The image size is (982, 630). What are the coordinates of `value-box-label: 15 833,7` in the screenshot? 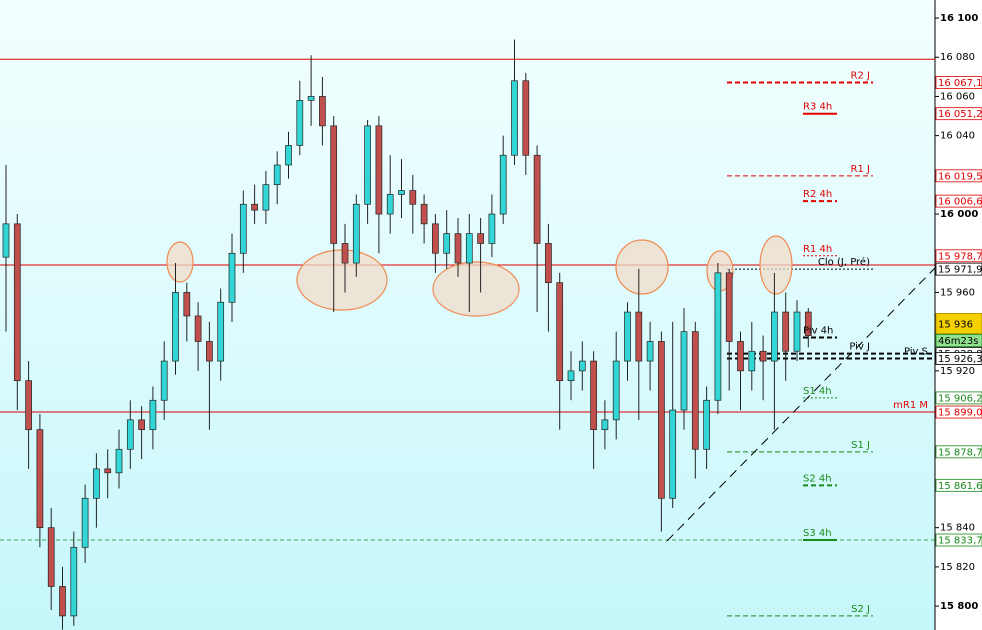 It's located at (960, 541).